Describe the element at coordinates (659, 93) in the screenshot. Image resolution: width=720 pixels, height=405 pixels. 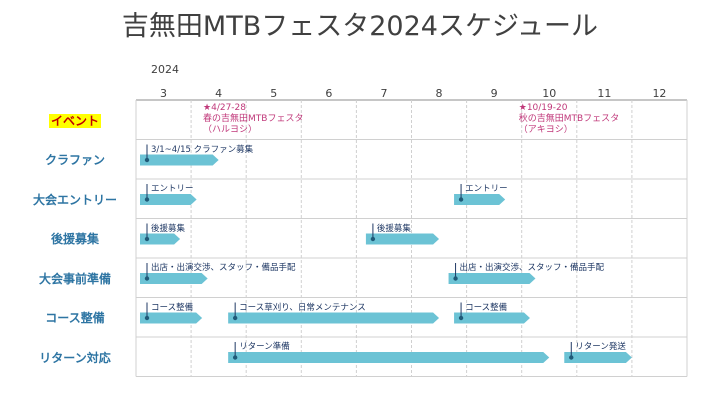
I see `month-tick-label: 12` at that location.